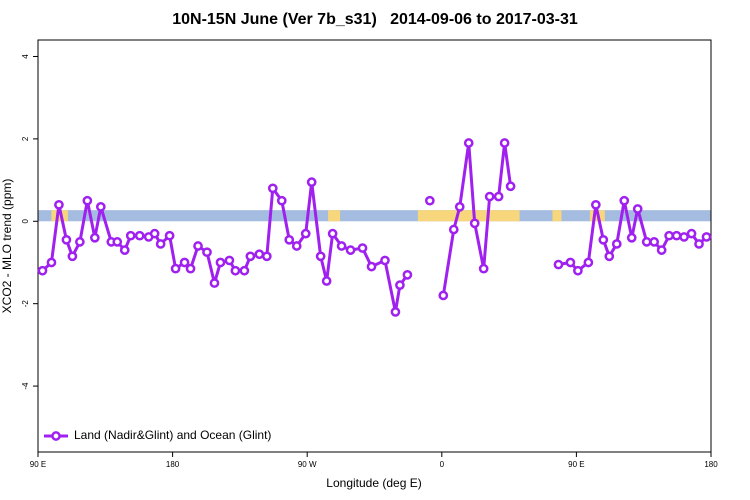  What do you see at coordinates (442, 464) in the screenshot?
I see `x-tick-label: 0` at bounding box center [442, 464].